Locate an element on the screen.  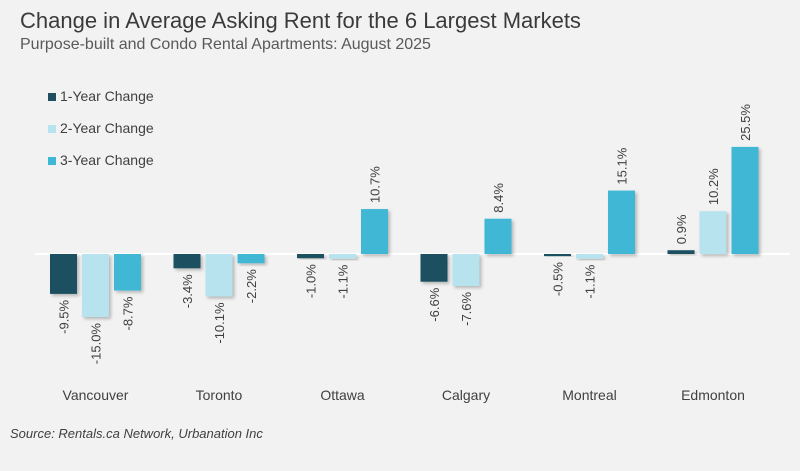
data-label: -0.5% is located at coordinates (558, 279).